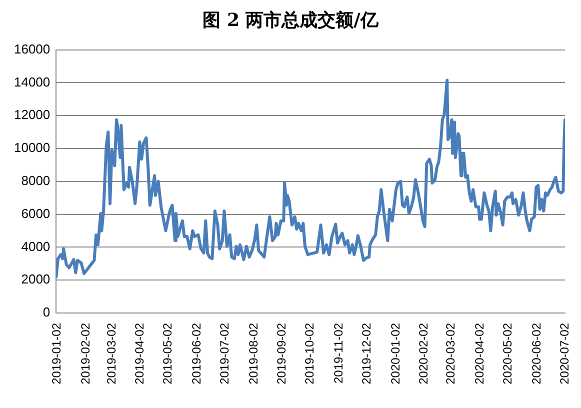 Image resolution: width=581 pixels, height=408 pixels. What do you see at coordinates (139, 353) in the screenshot?
I see `x-tick-label: 2019-04-02` at bounding box center [139, 353].